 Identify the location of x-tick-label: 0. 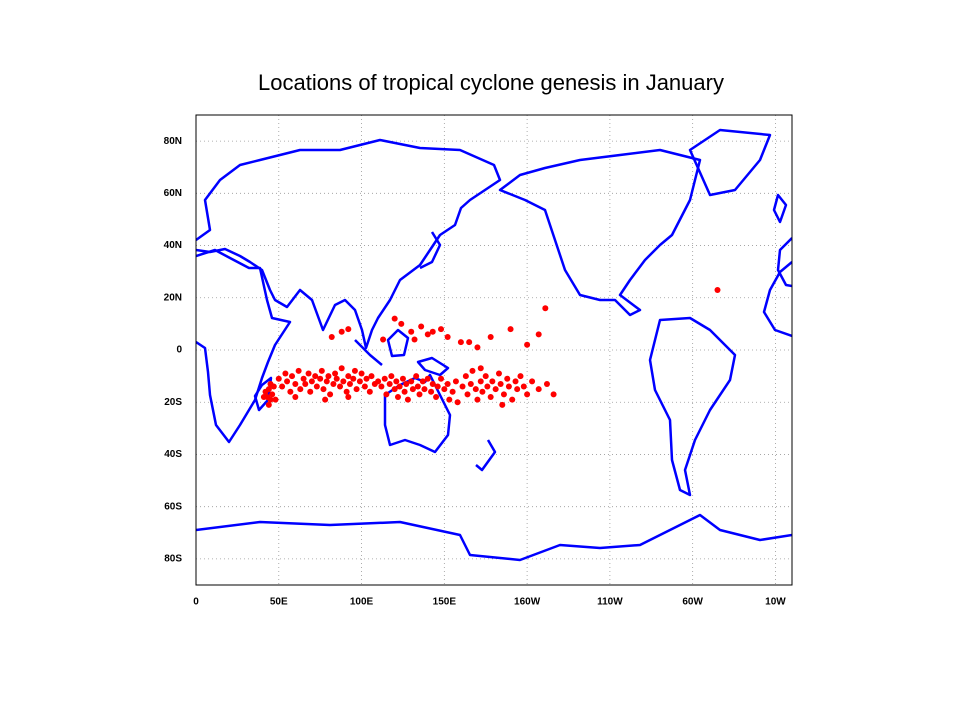
(196, 602).